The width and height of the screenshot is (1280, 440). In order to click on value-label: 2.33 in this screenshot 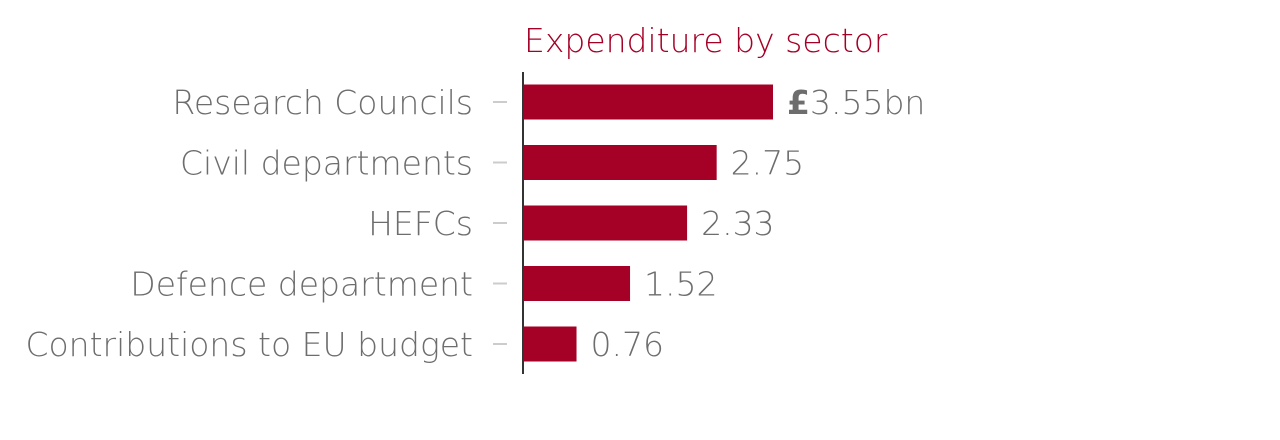, I will do `click(737, 223)`.